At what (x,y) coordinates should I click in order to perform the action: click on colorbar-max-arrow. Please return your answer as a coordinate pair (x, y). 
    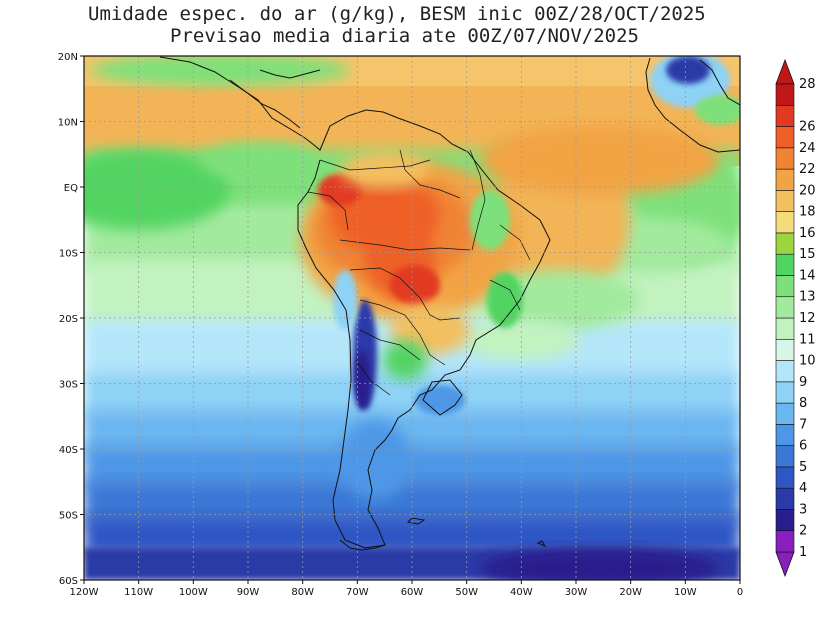
    Looking at the image, I should click on (785, 71).